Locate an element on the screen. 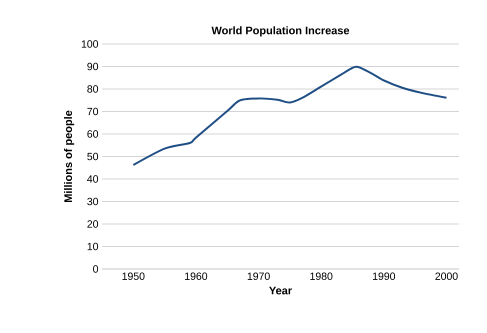 This screenshot has height=333, width=487. x-tick-label: 1960 is located at coordinates (196, 276).